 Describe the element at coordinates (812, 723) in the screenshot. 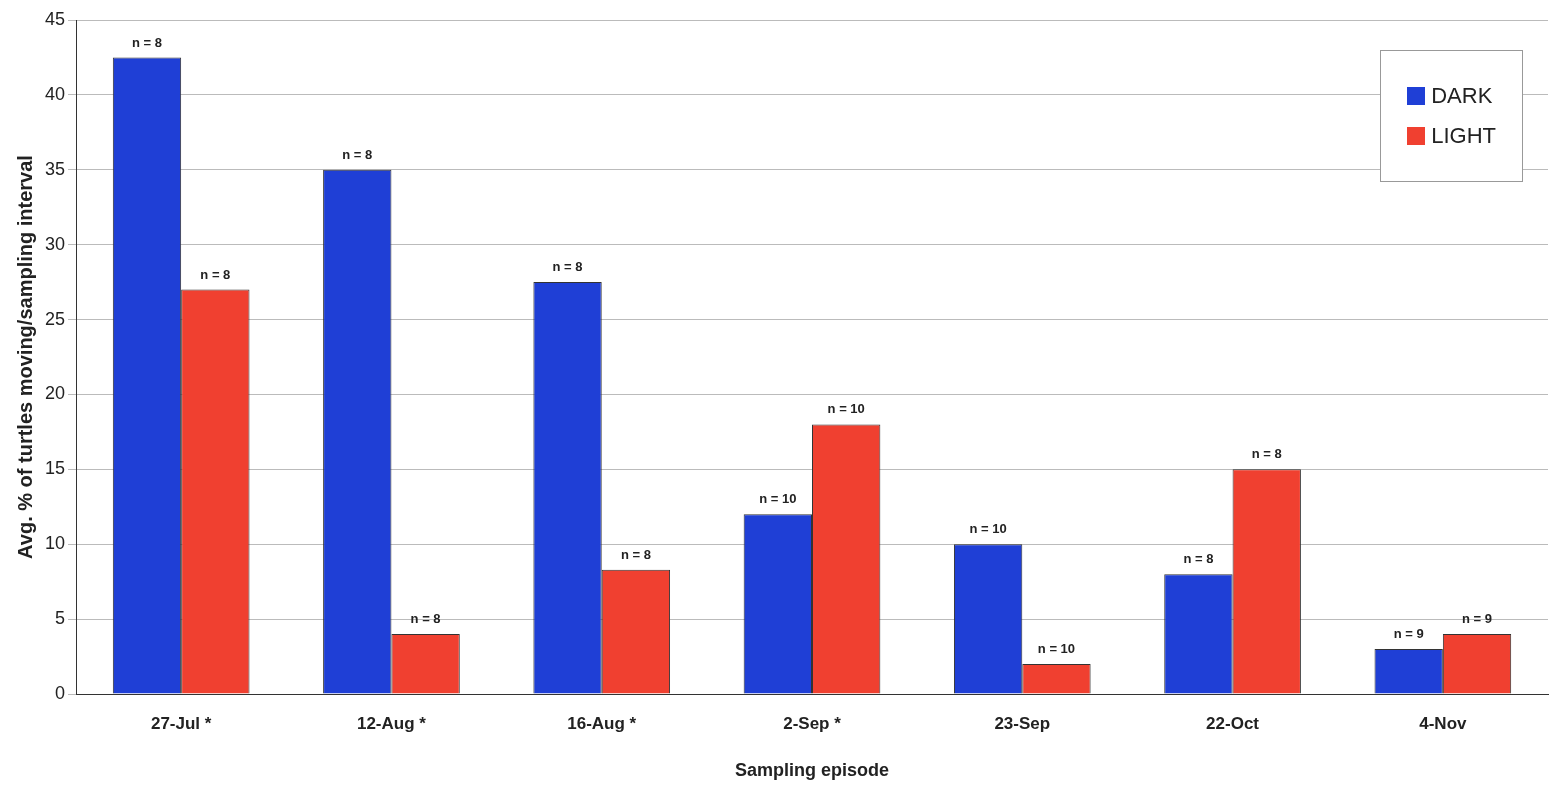

I see `x-tick-label: 2-Sep *` at that location.